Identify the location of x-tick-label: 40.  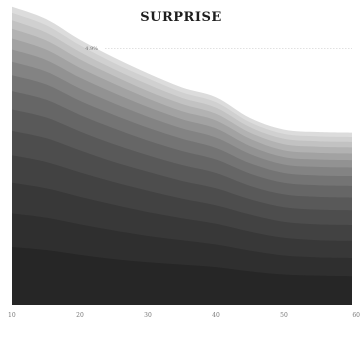
(216, 315).